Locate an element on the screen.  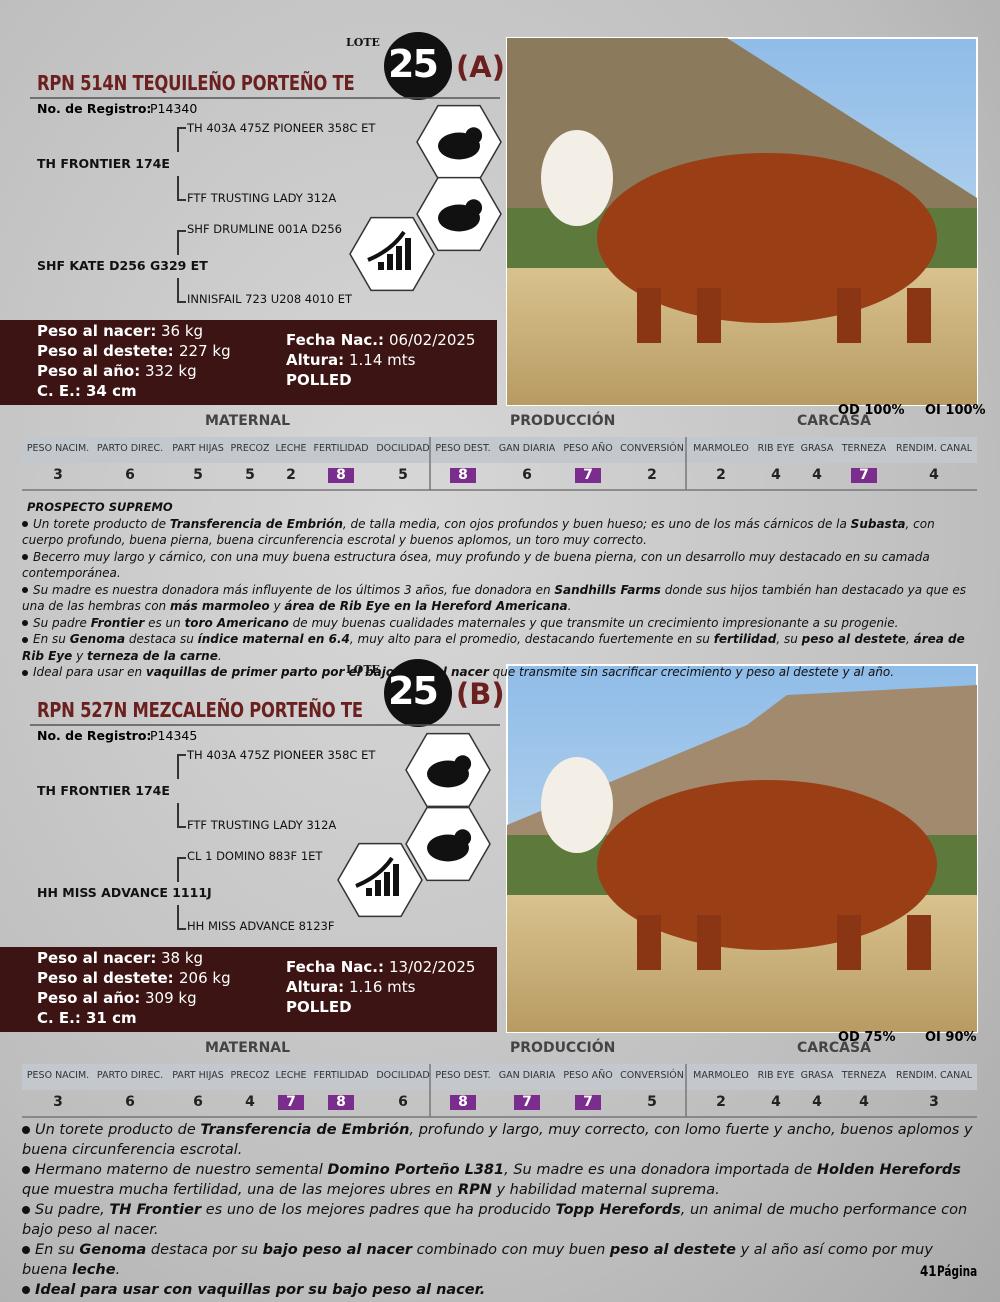
text-run: y habilidad maternal suprema. is located at coordinates (605, 1190).